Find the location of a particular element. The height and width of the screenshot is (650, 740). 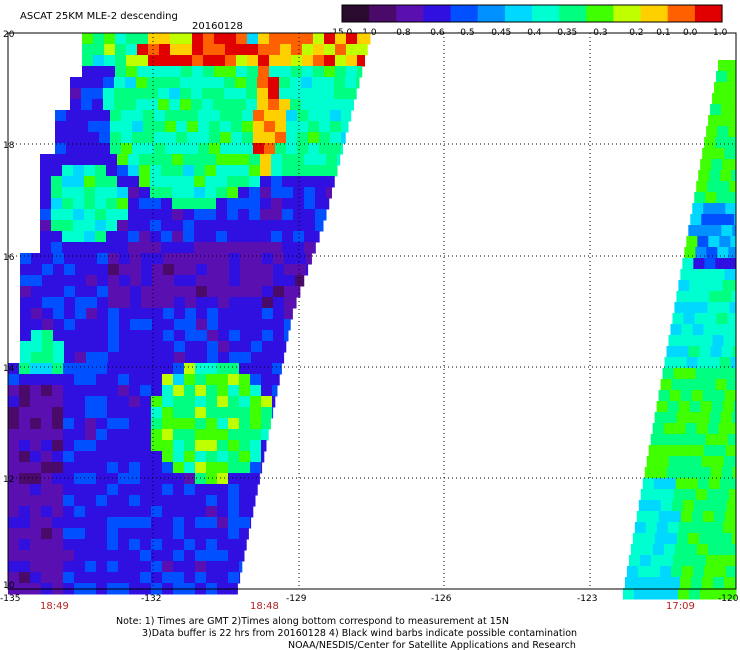

product-date: 20160128 is located at coordinates (217, 26).